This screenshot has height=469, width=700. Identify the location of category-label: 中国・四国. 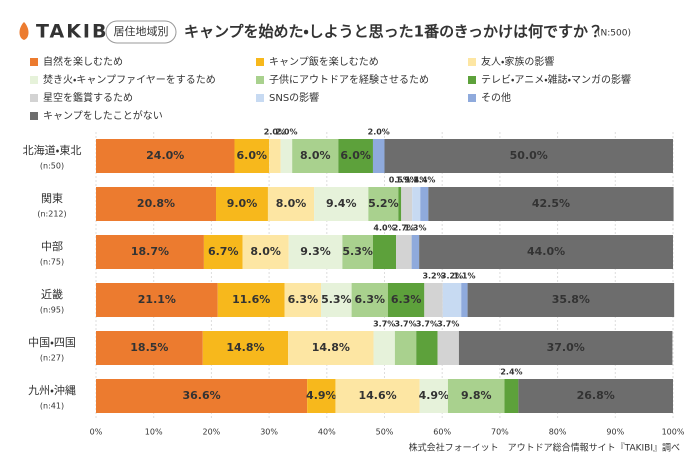
(52, 342).